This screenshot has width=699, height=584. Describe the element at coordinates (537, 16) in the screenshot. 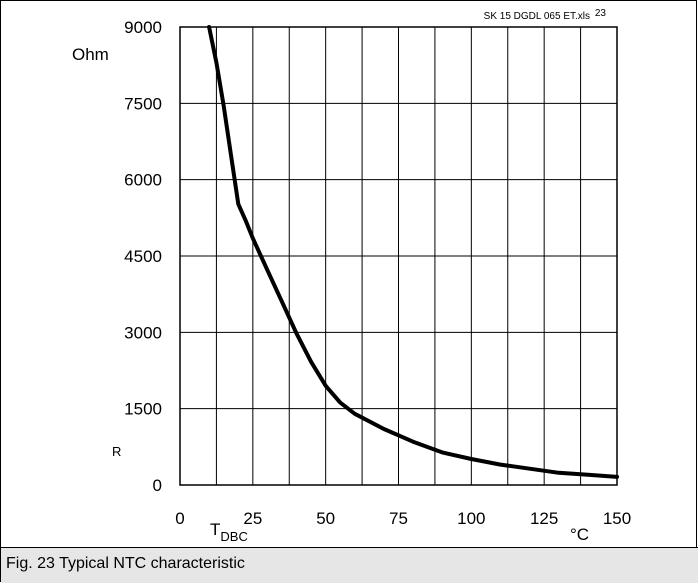

I see `file-label: SK 15 DGDL 065 ET.xls` at that location.